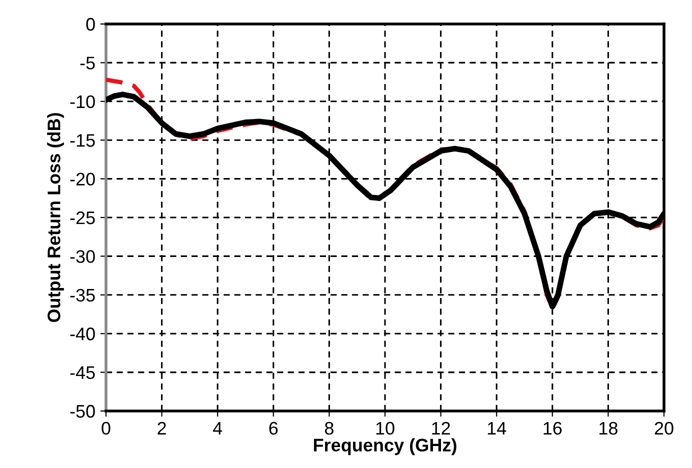 The image size is (692, 468). What do you see at coordinates (664, 428) in the screenshot?
I see `x-tick-label: 20` at bounding box center [664, 428].